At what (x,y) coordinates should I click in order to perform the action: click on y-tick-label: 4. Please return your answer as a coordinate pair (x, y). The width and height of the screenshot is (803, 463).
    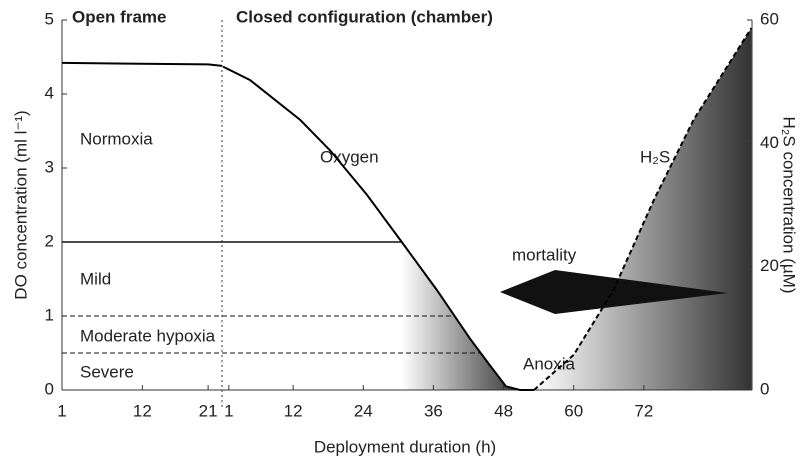
    Looking at the image, I should click on (49, 92).